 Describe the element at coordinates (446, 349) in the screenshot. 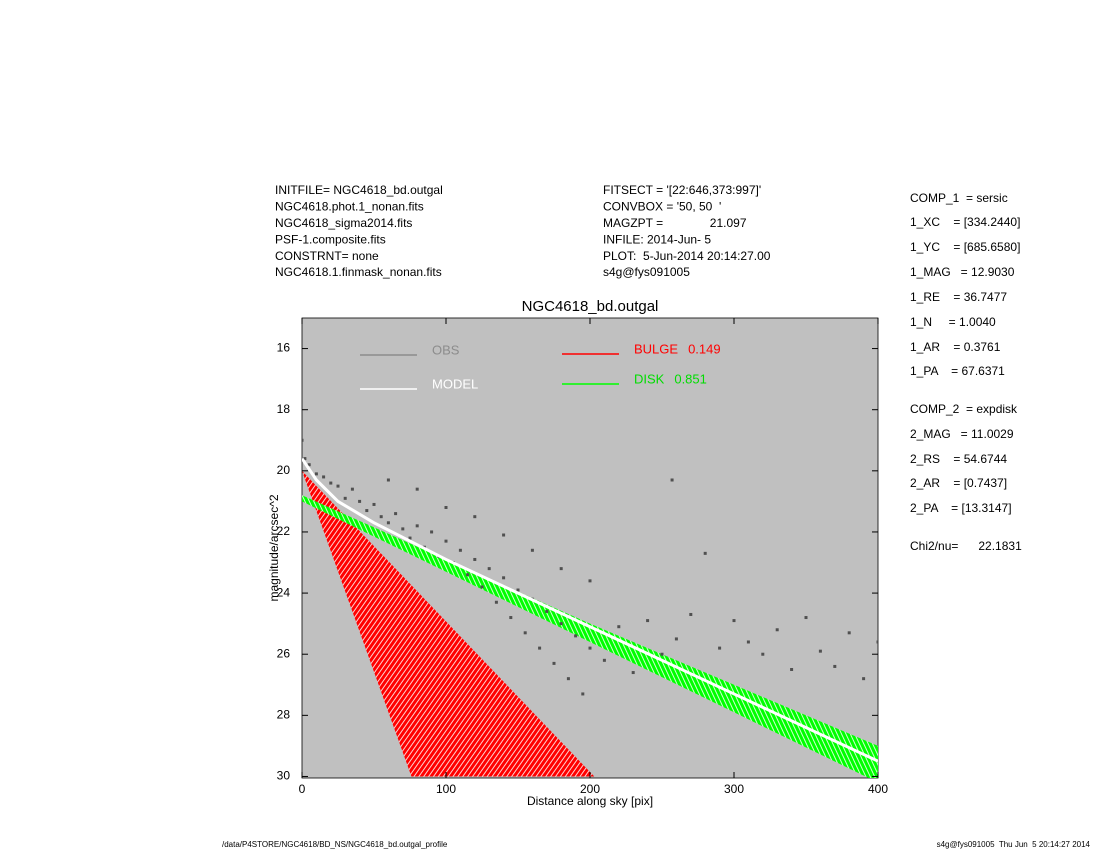

I see `legend-label: OBS` at that location.